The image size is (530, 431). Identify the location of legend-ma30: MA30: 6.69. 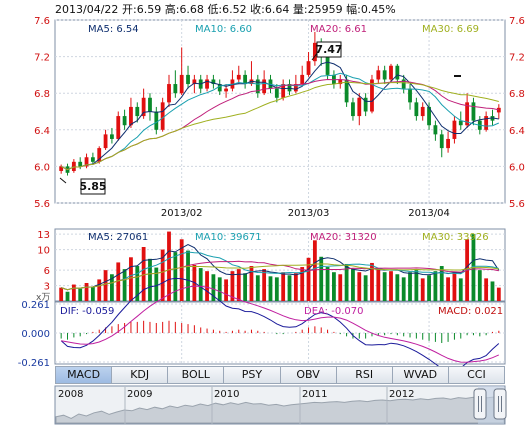
(450, 29).